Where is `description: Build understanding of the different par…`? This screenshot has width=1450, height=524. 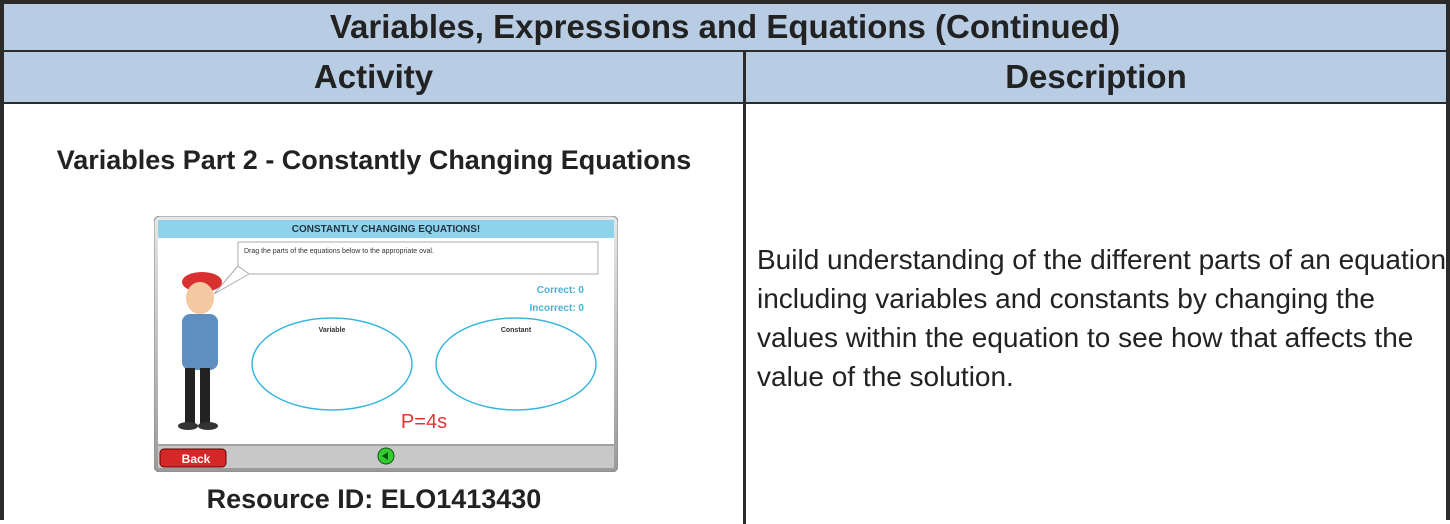 description: Build understanding of the different par… is located at coordinates (1102, 318).